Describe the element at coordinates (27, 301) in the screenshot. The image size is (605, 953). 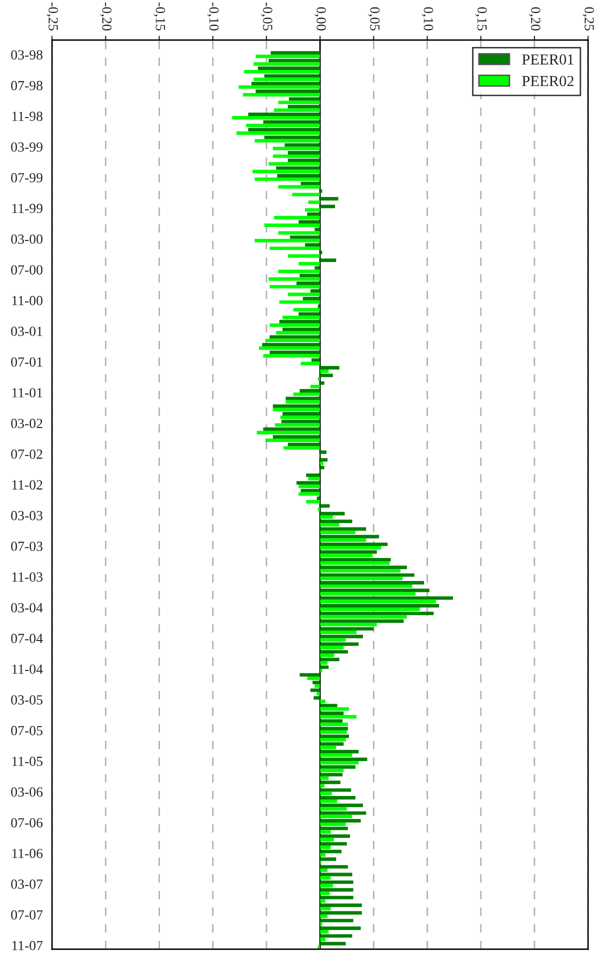
I see `y-tick-label: 11-00` at that location.